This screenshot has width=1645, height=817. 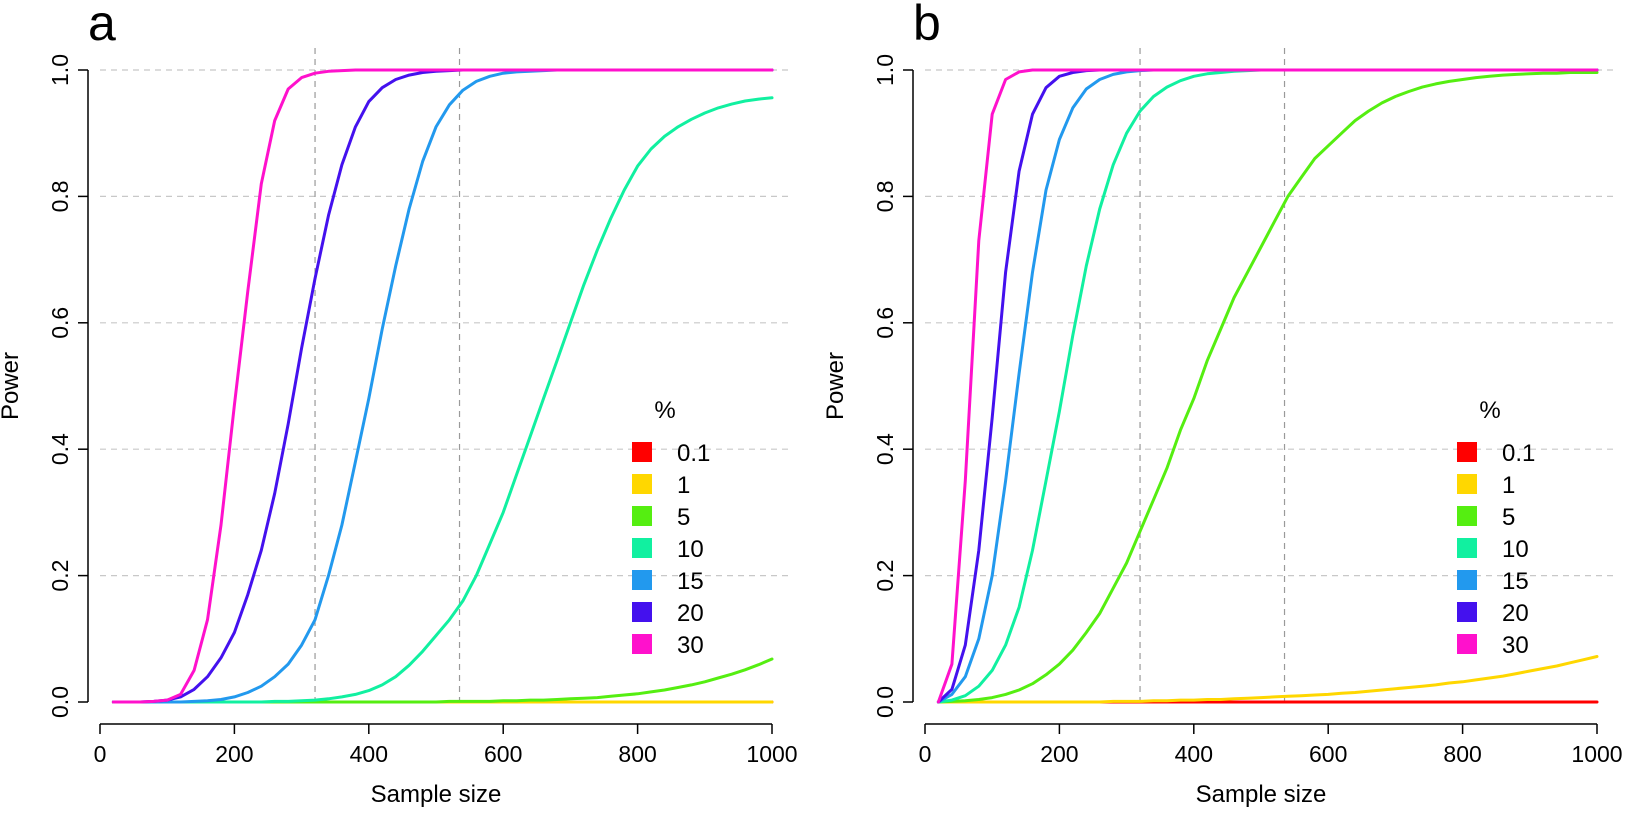 What do you see at coordinates (927, 25) in the screenshot?
I see `panel-label: b` at bounding box center [927, 25].